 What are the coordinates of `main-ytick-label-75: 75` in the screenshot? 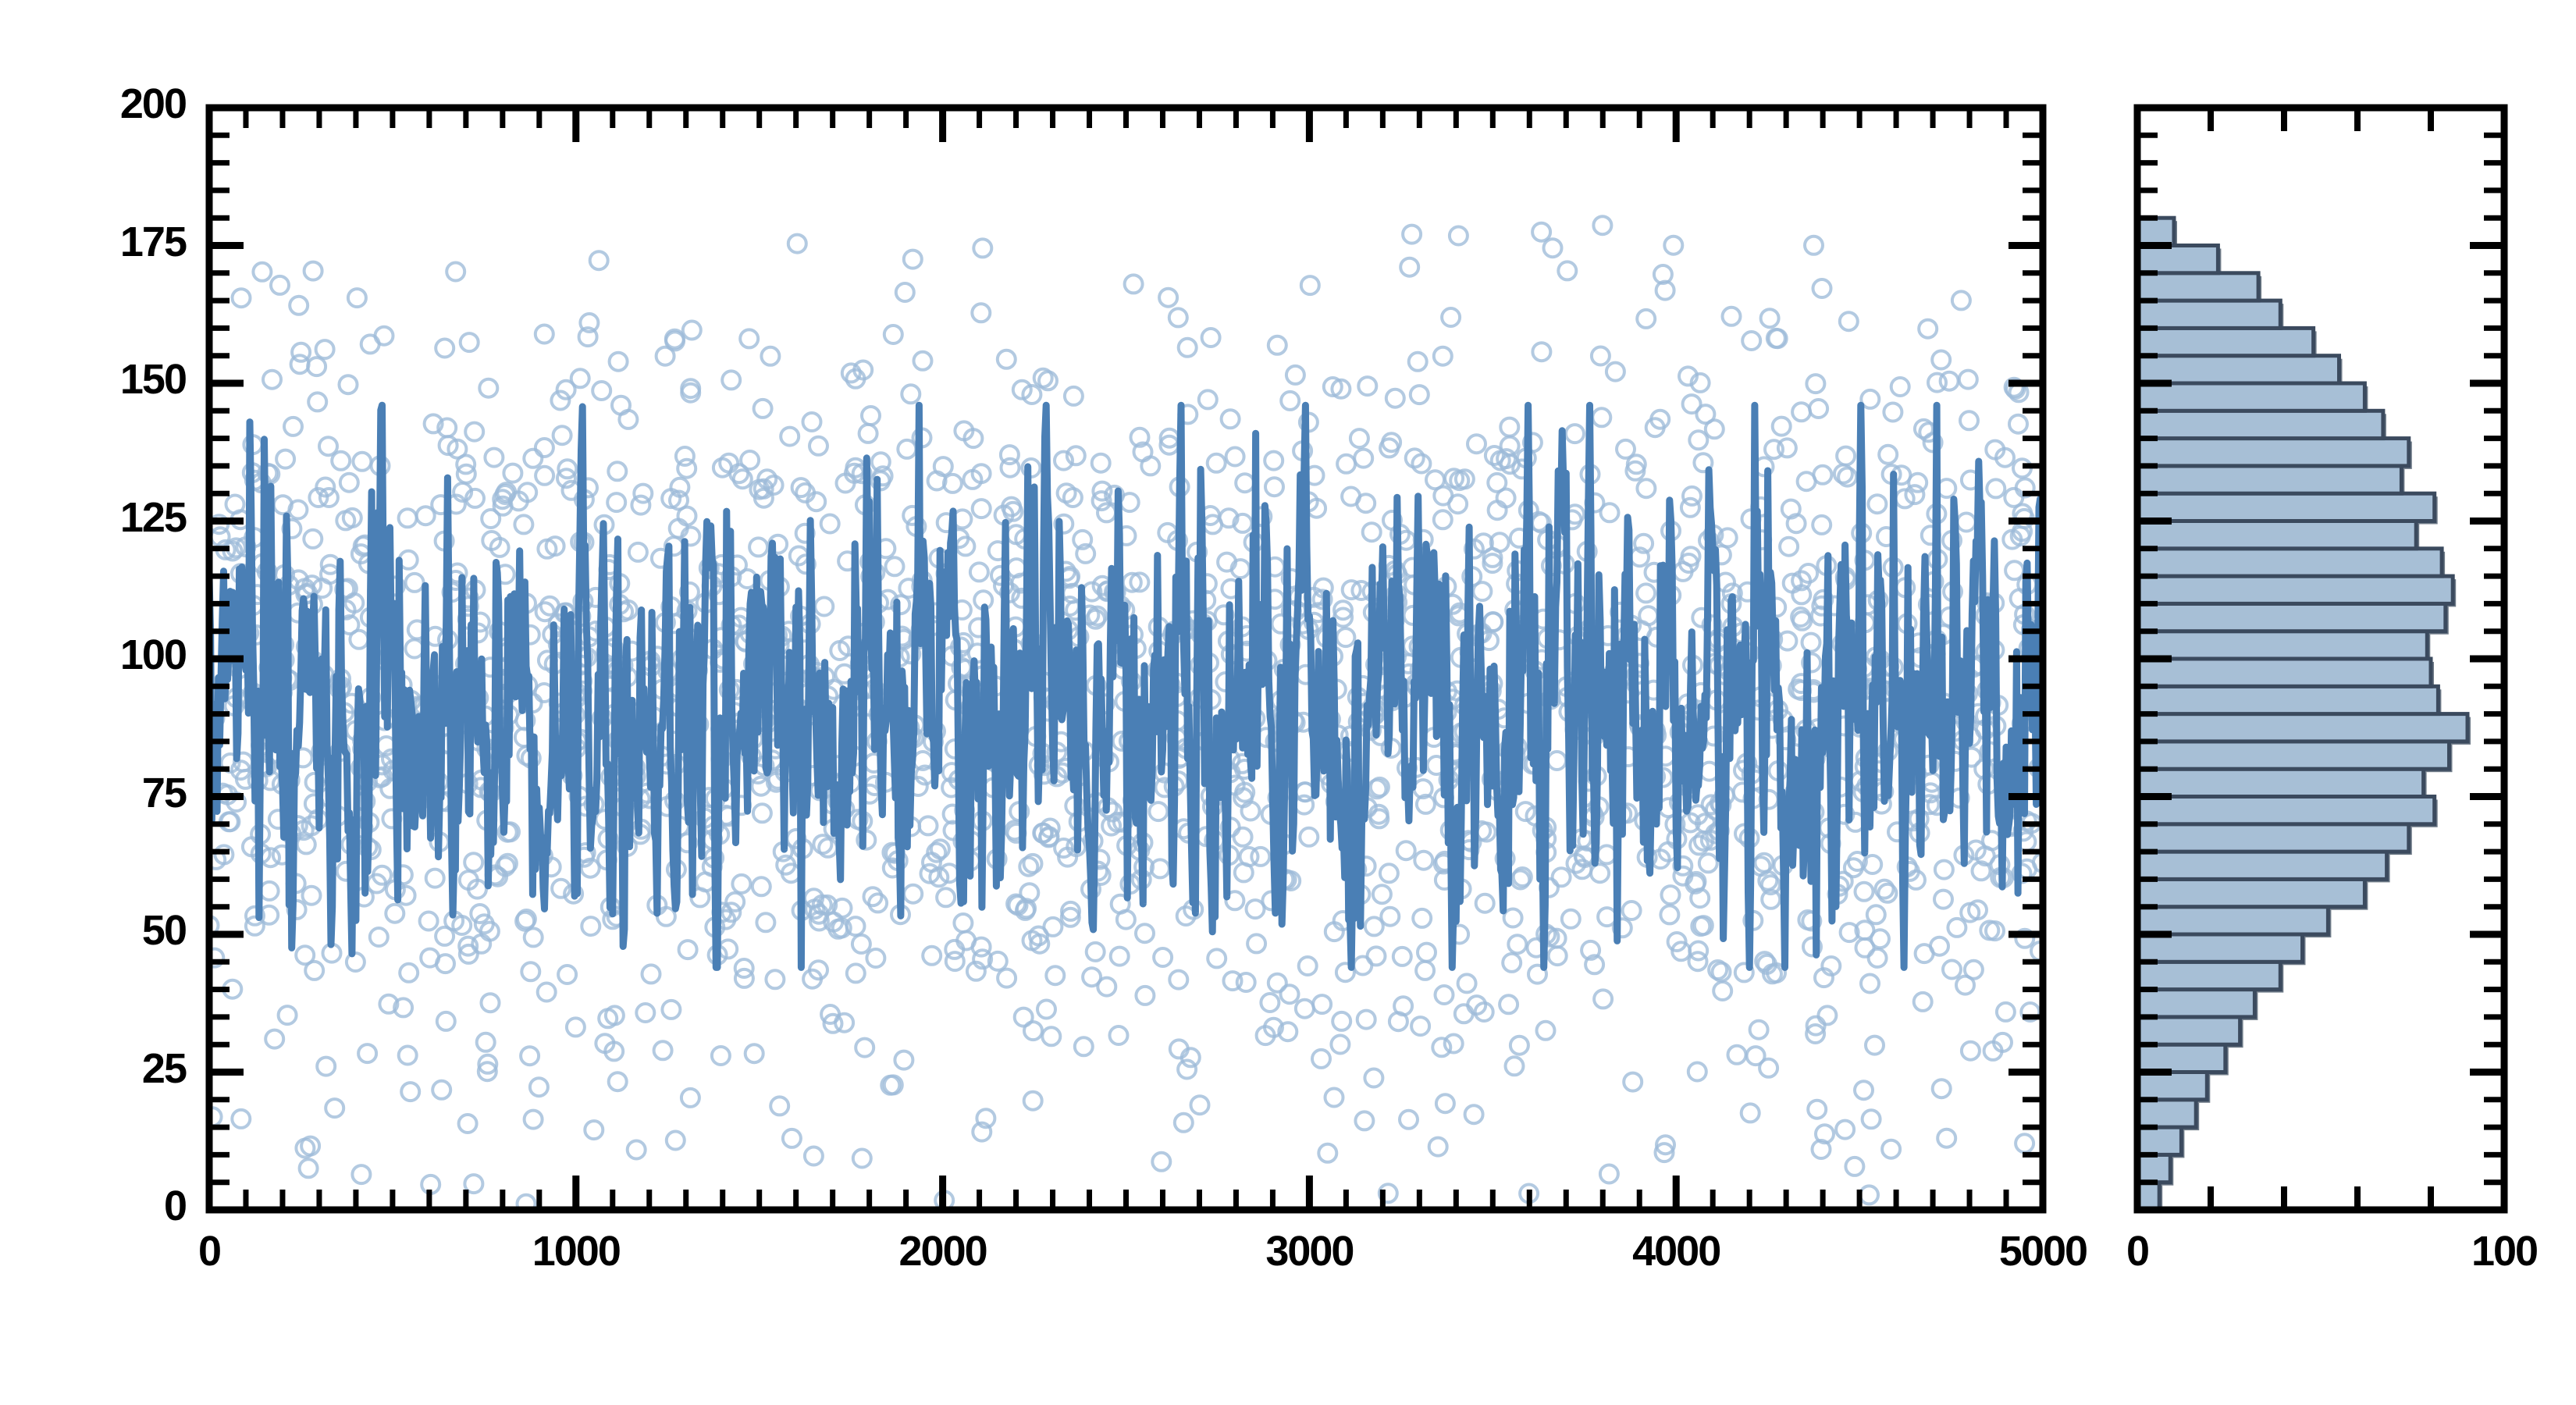 It's located at (164, 792).